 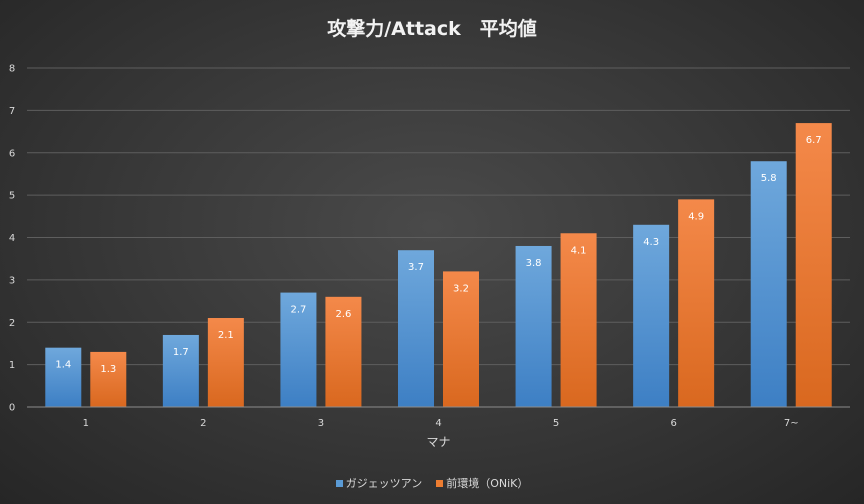 I want to click on data-label: 4.3, so click(x=651, y=242).